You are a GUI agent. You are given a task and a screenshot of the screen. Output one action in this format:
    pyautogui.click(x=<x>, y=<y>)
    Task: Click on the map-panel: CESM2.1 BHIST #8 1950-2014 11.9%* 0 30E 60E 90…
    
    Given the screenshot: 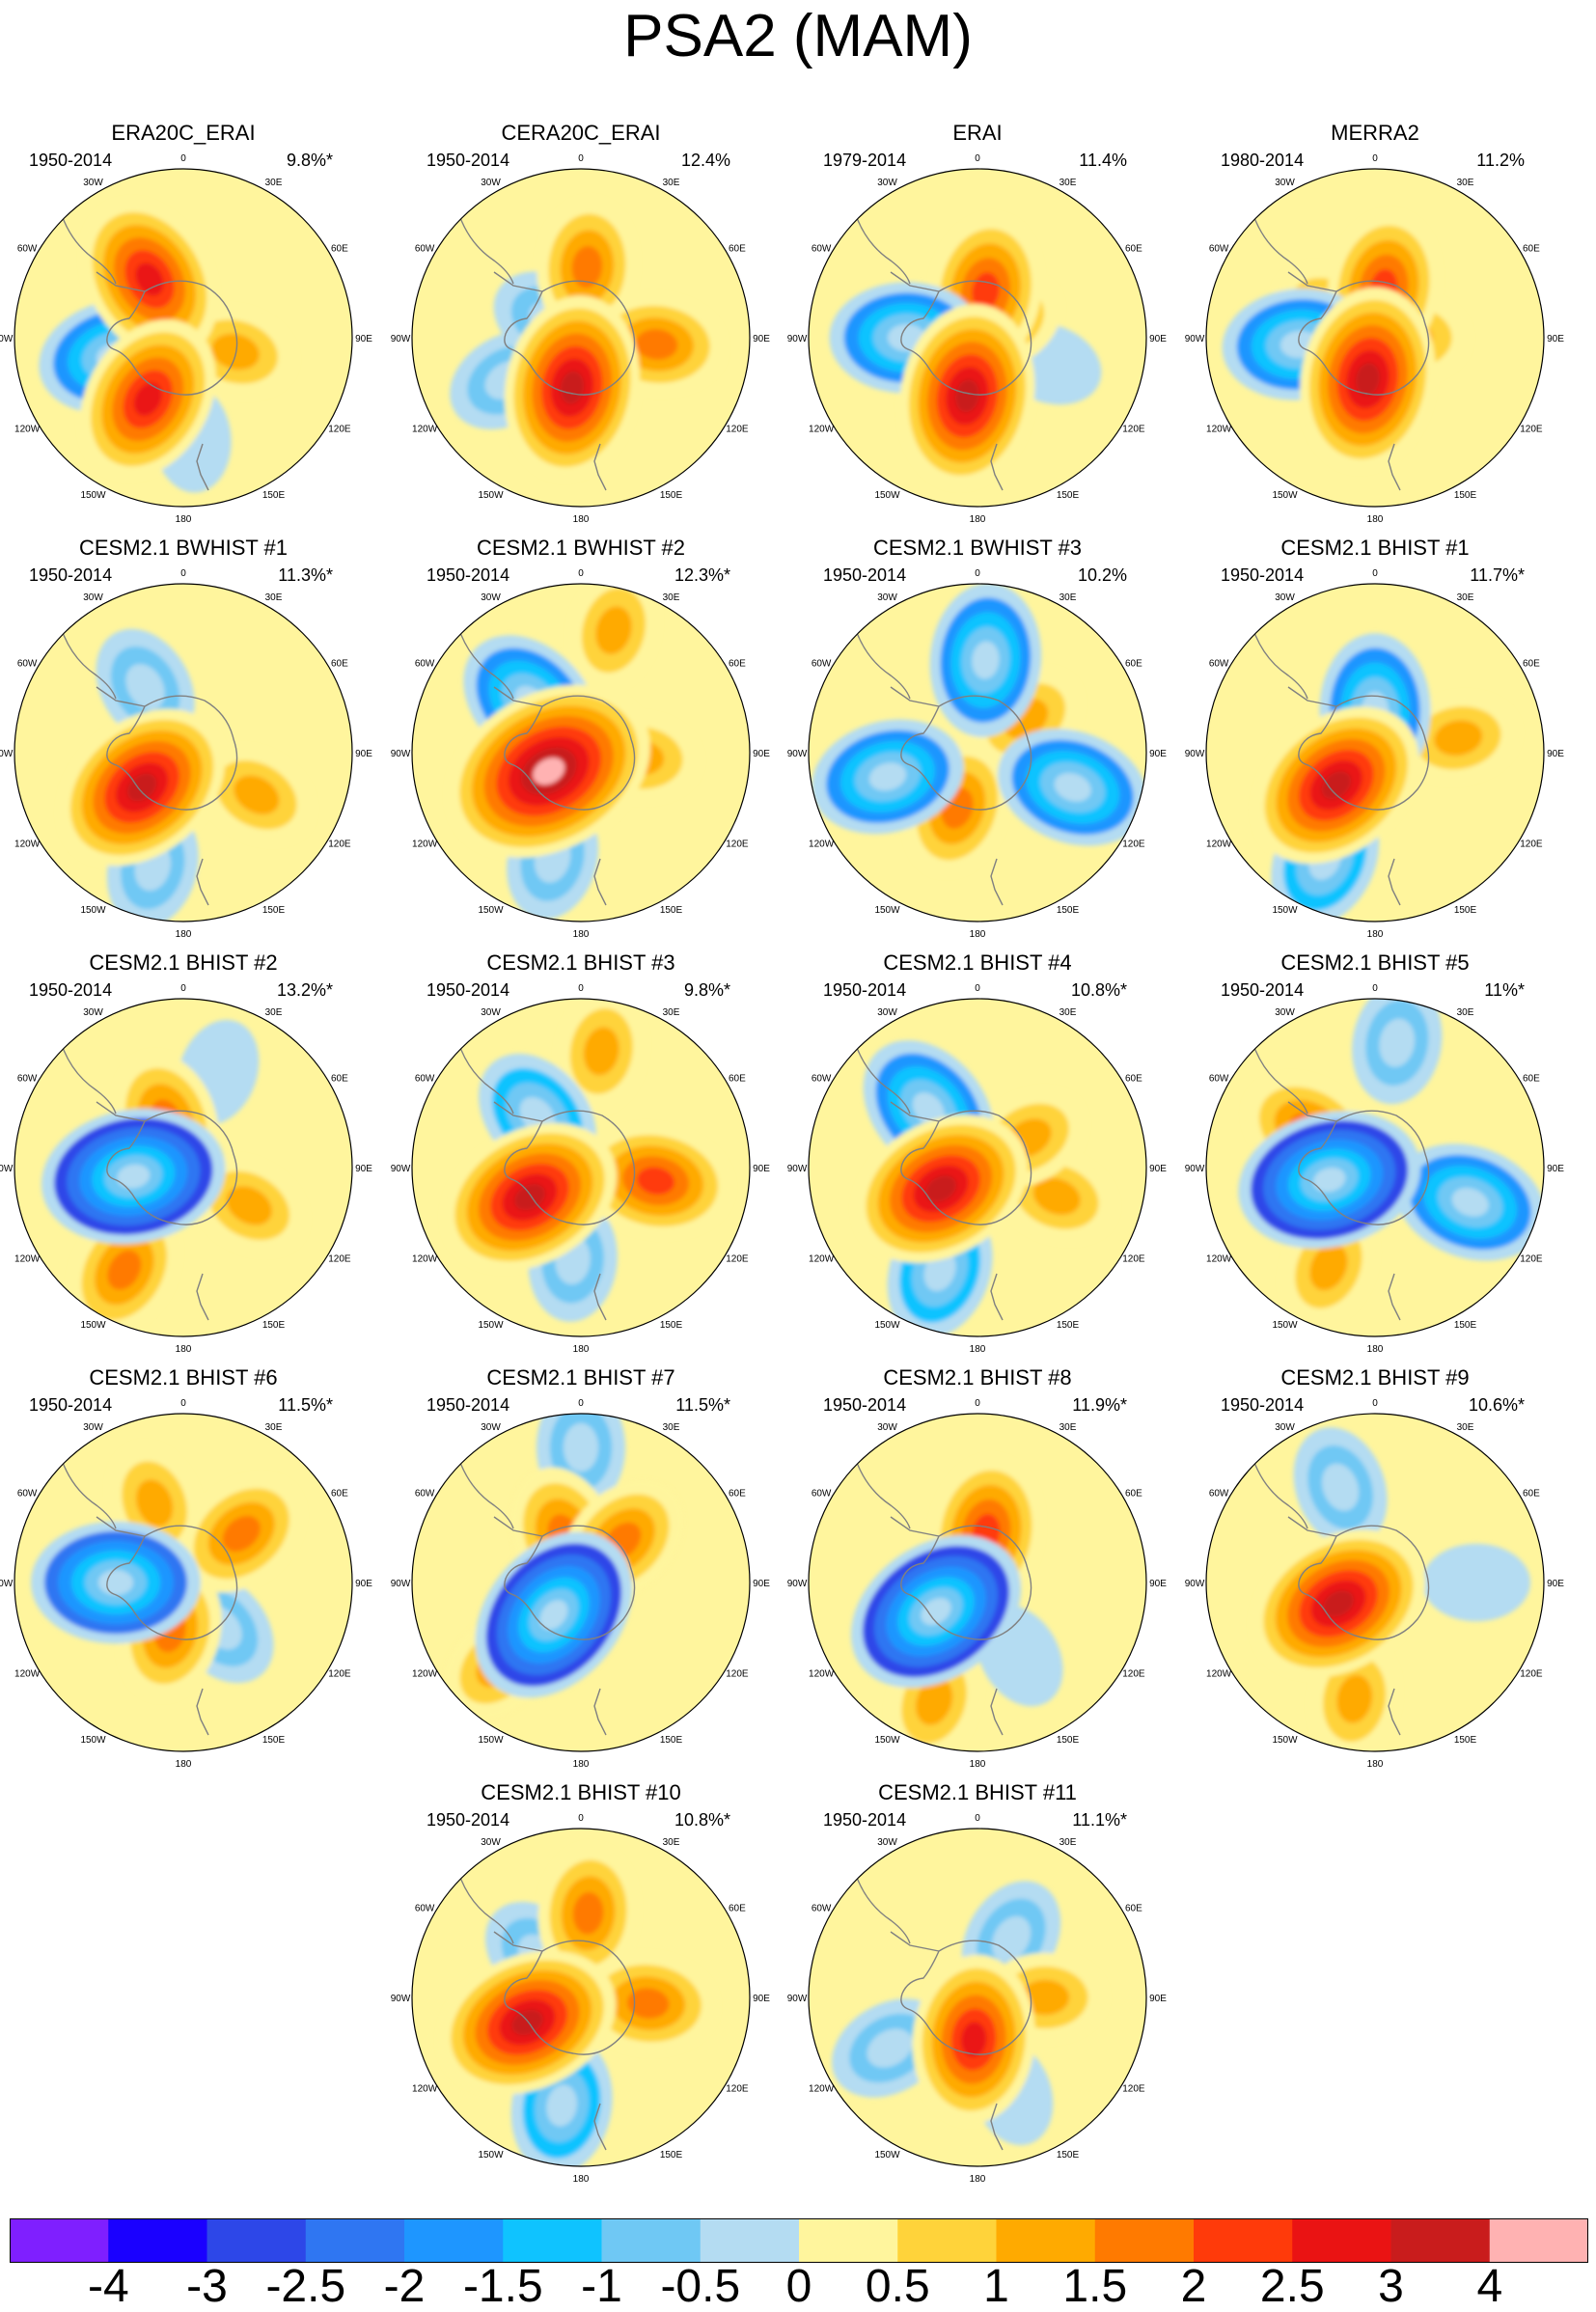 What is the action you would take?
    pyautogui.click(x=978, y=1567)
    